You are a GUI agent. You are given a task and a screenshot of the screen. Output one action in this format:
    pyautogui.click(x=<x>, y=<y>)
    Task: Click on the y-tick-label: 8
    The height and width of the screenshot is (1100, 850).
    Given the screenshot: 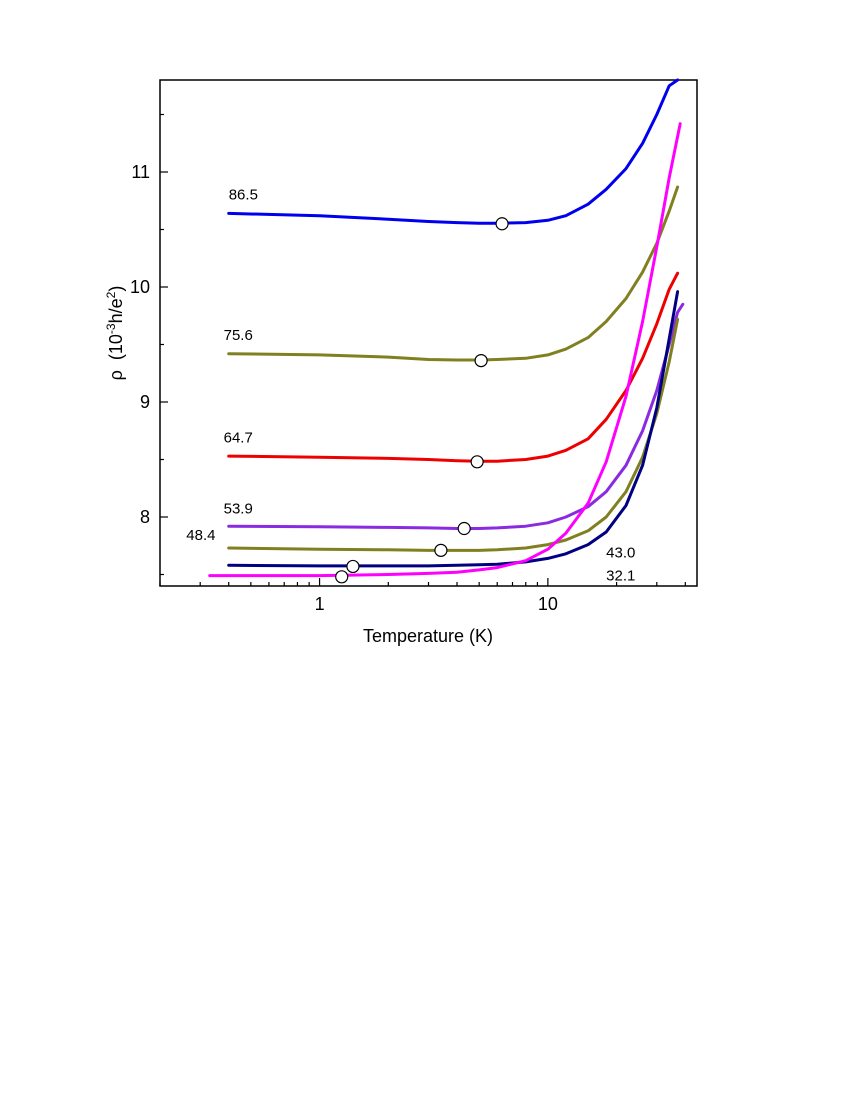 What is the action you would take?
    pyautogui.click(x=145, y=517)
    